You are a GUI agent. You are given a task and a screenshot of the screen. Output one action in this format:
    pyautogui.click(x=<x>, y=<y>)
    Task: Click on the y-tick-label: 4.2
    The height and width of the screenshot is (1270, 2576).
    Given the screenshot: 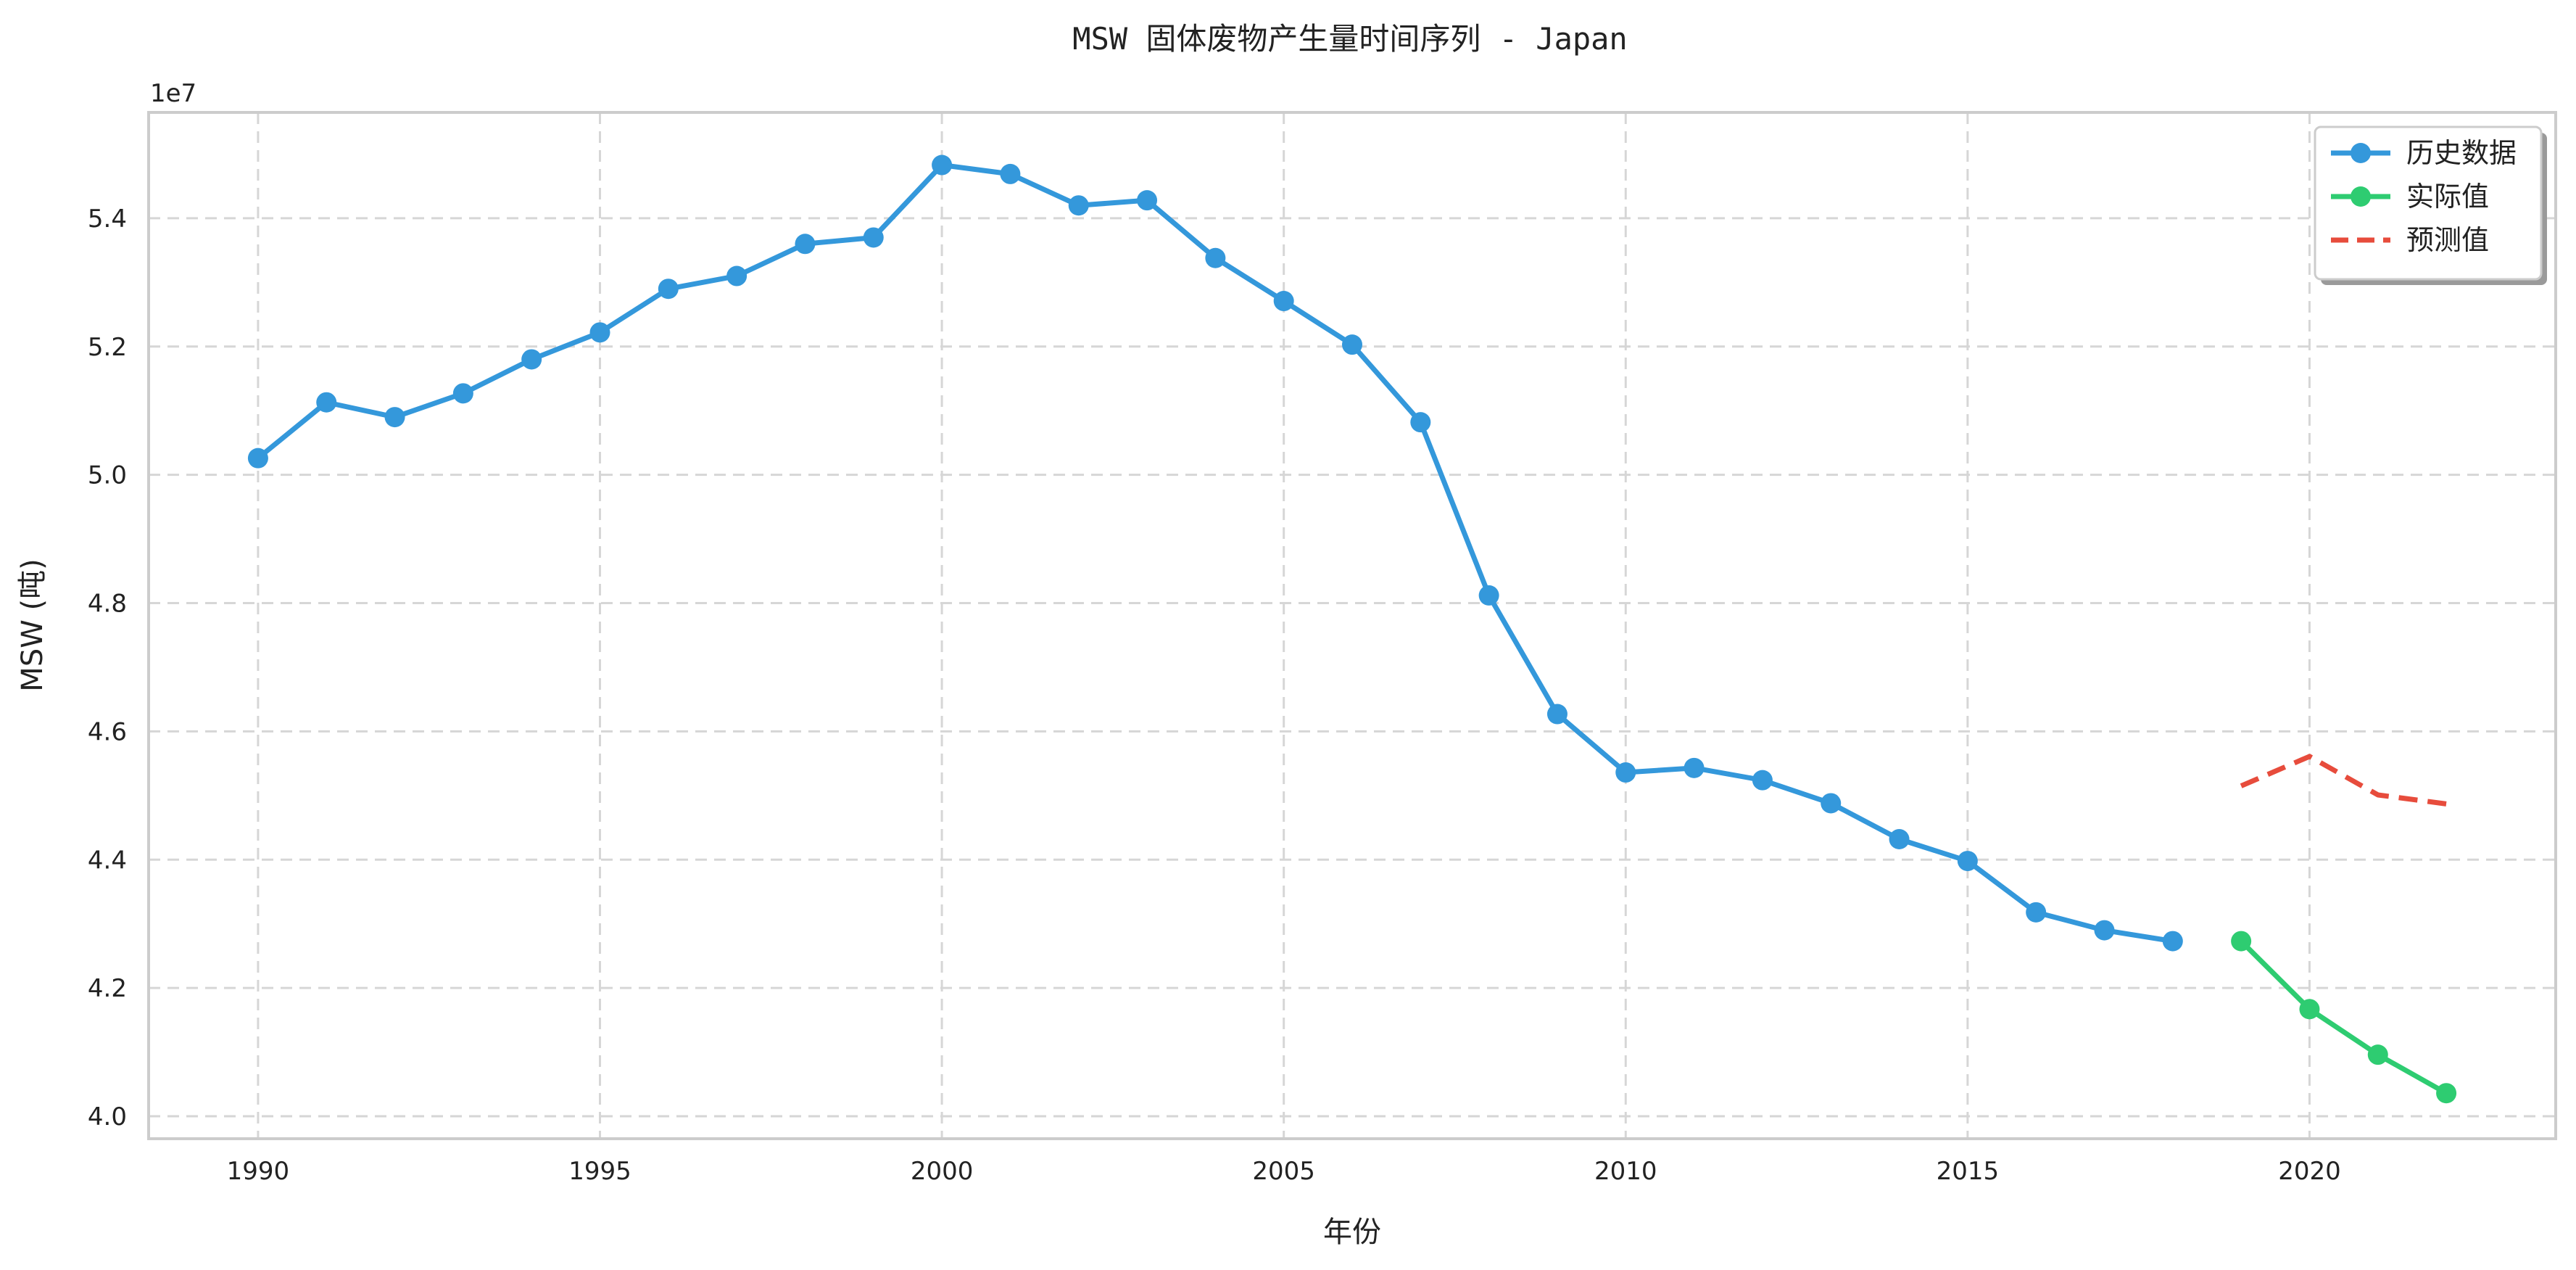 What is the action you would take?
    pyautogui.click(x=107, y=988)
    